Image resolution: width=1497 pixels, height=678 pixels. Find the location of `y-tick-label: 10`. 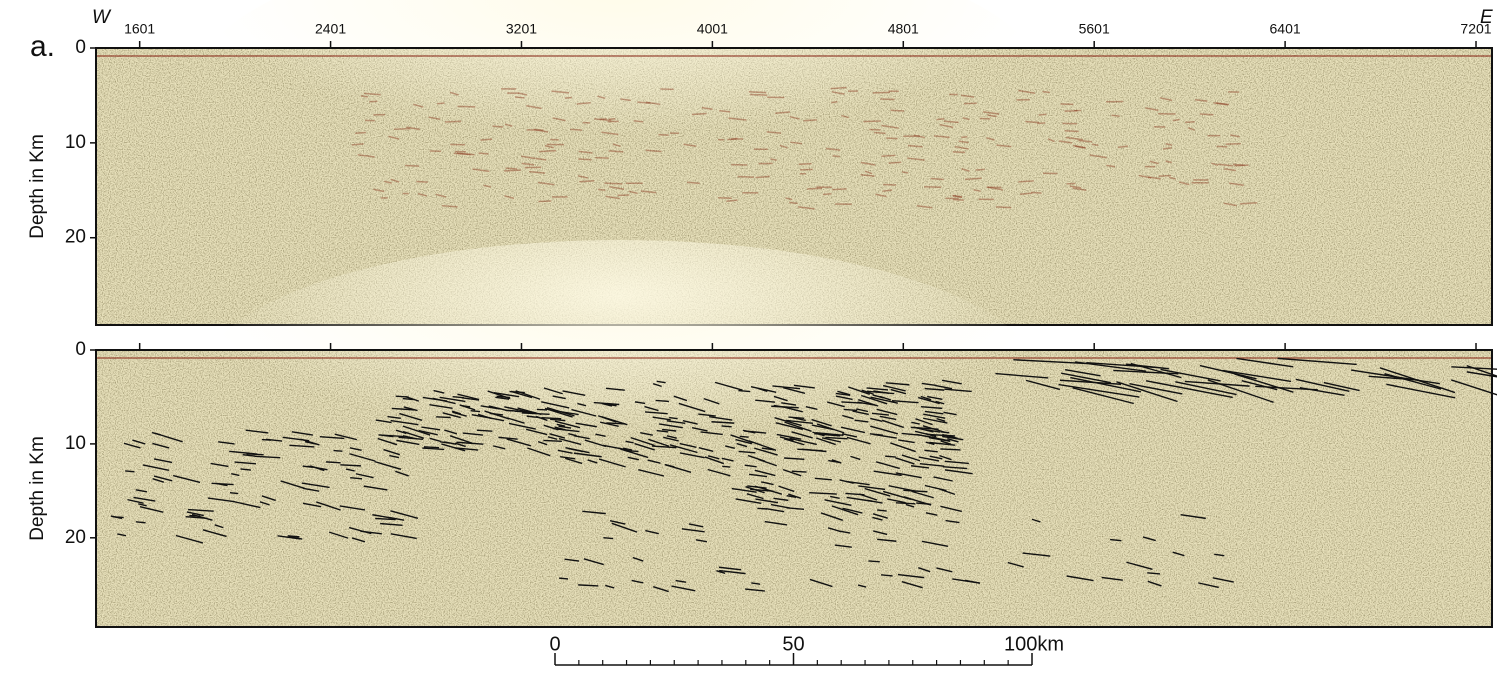

y-tick-label: 10 is located at coordinates (75, 443).